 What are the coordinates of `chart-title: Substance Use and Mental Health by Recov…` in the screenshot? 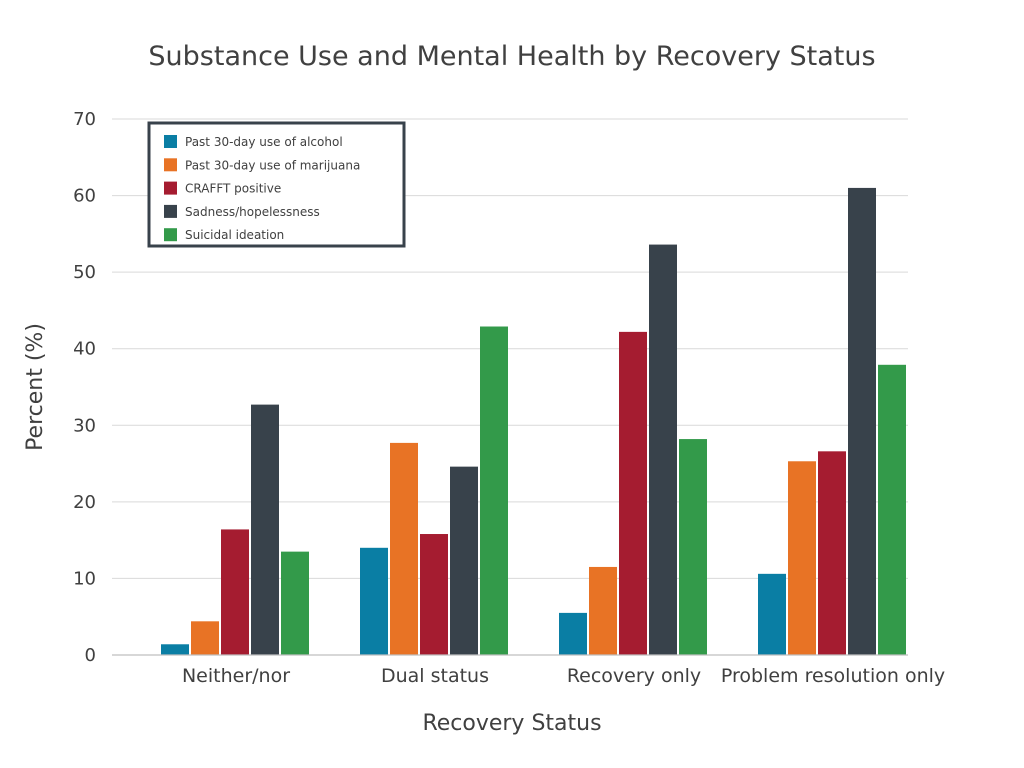 It's located at (511, 56).